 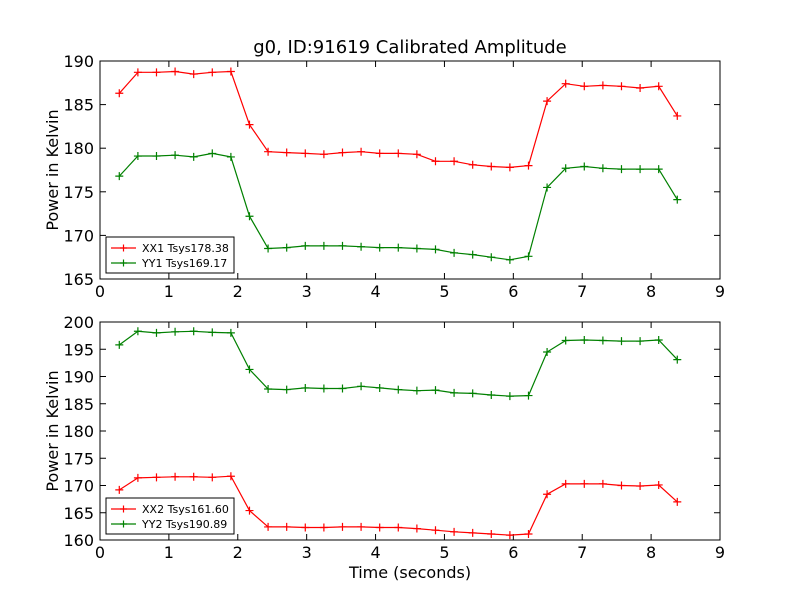 I want to click on y-tick-label: 165, so click(x=78, y=513).